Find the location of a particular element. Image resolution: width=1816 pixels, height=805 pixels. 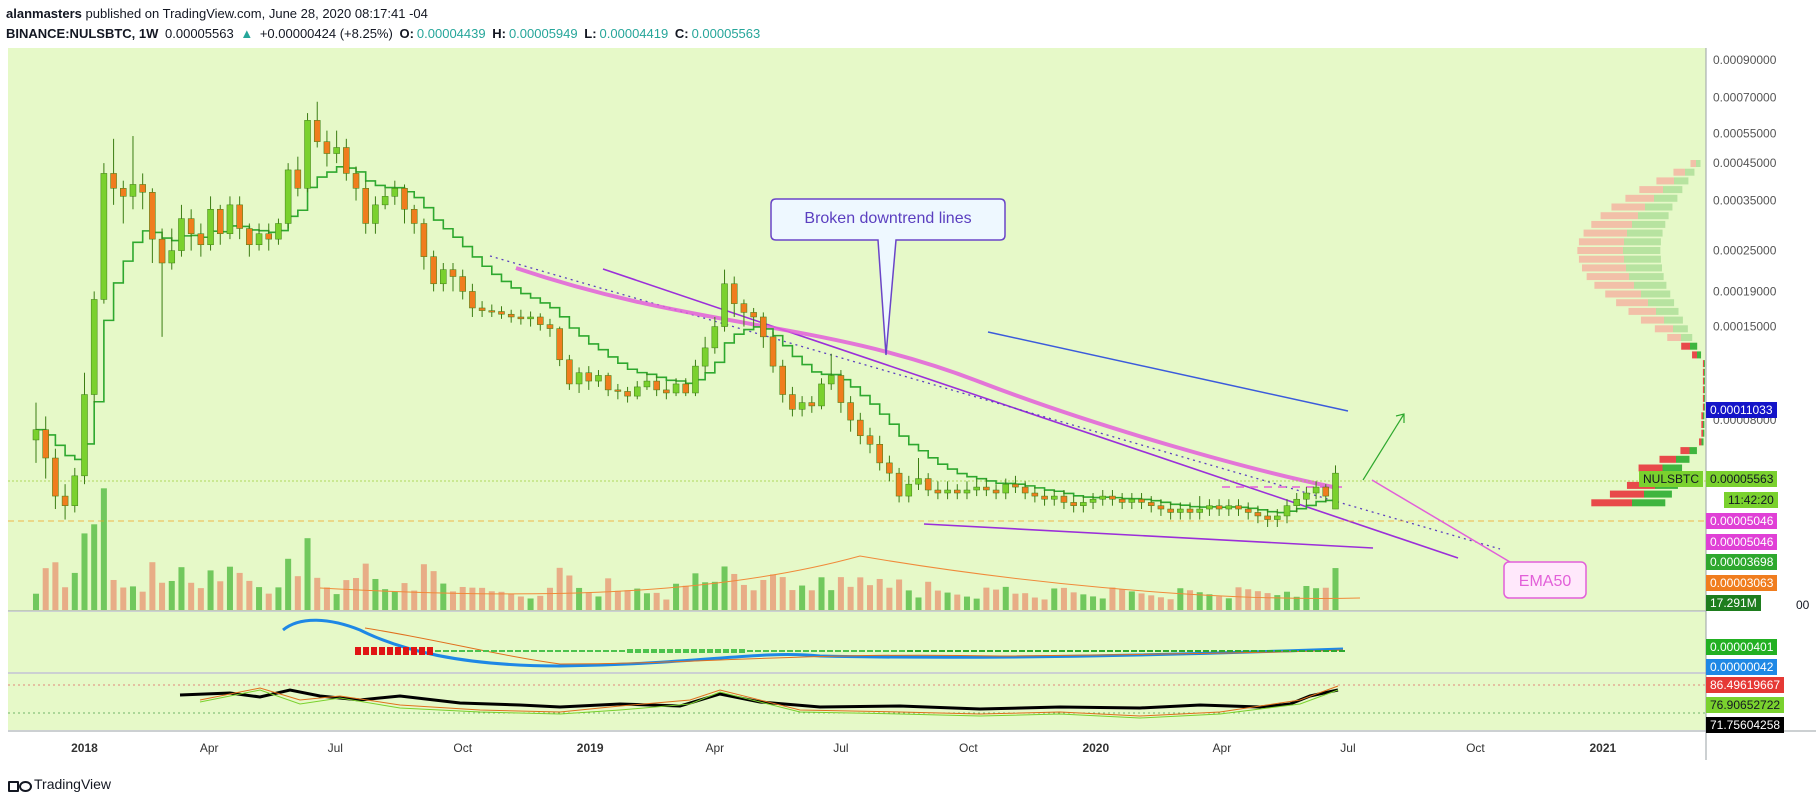

macd-line is located at coordinates (813, 643).